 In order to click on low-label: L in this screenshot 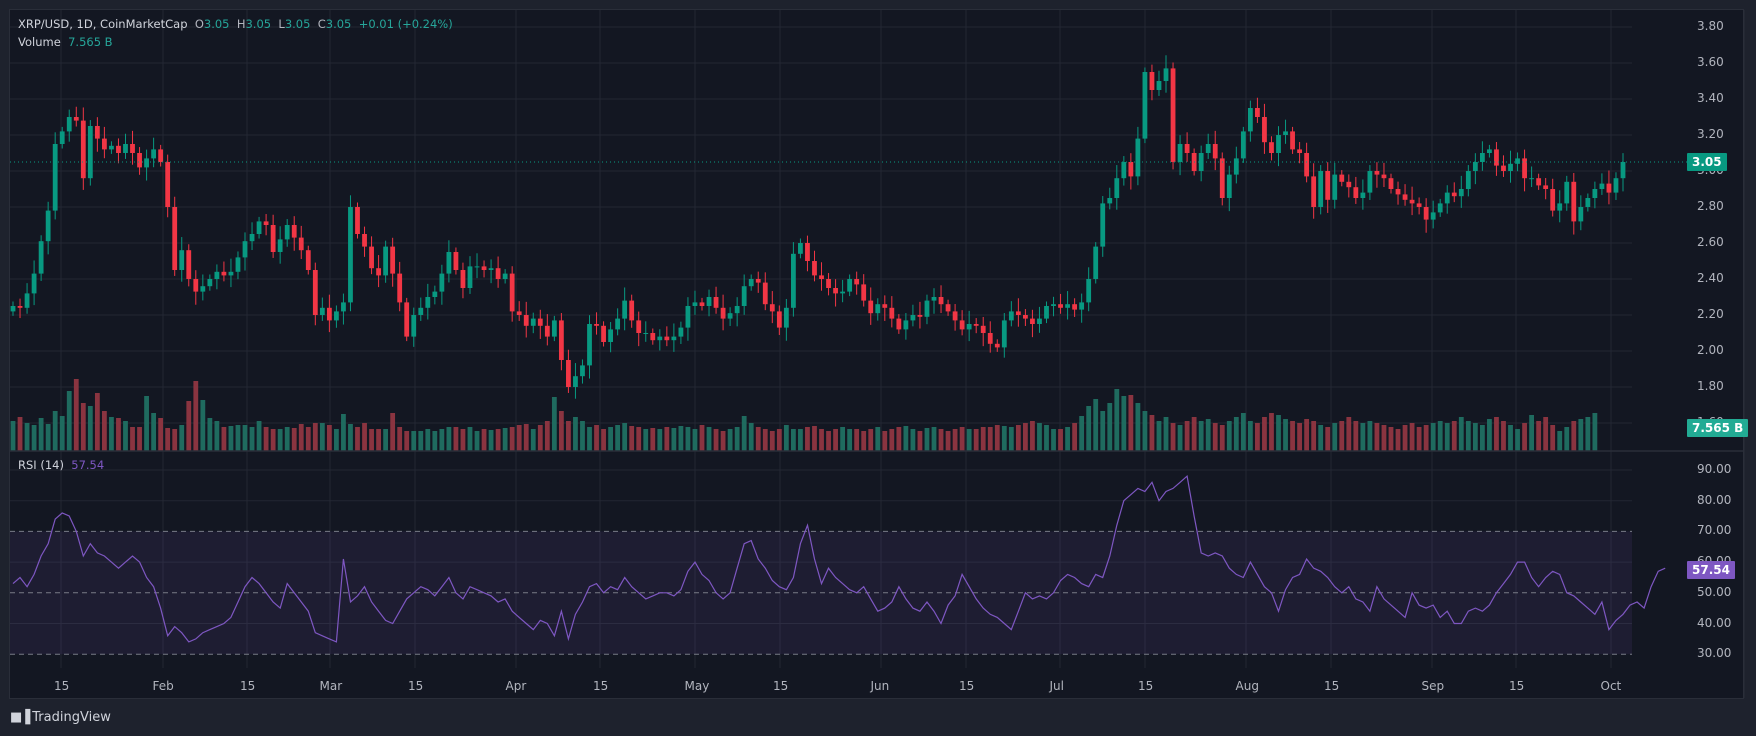, I will do `click(281, 24)`.